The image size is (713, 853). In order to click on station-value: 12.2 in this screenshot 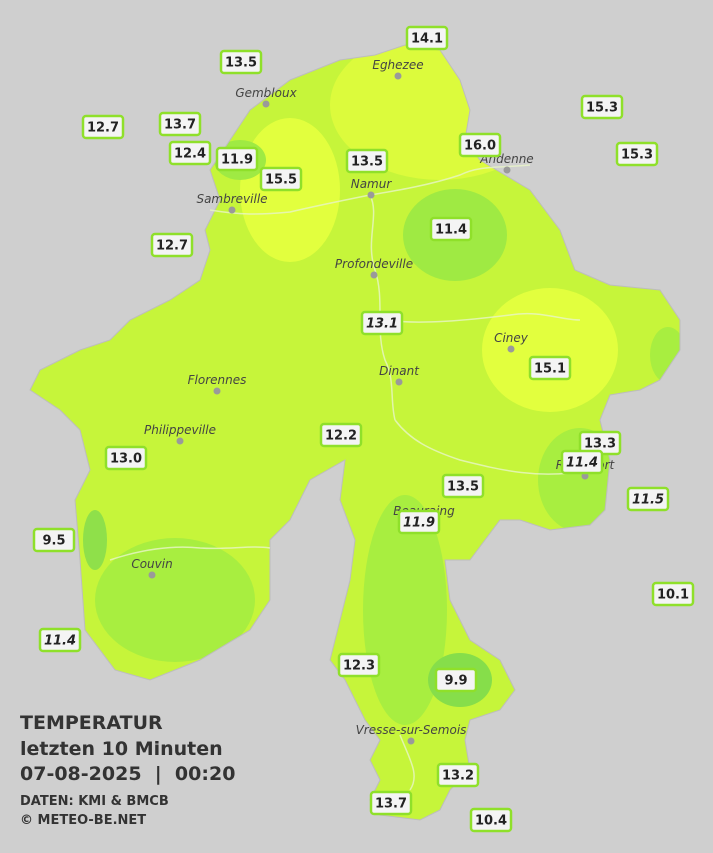, I will do `click(341, 436)`.